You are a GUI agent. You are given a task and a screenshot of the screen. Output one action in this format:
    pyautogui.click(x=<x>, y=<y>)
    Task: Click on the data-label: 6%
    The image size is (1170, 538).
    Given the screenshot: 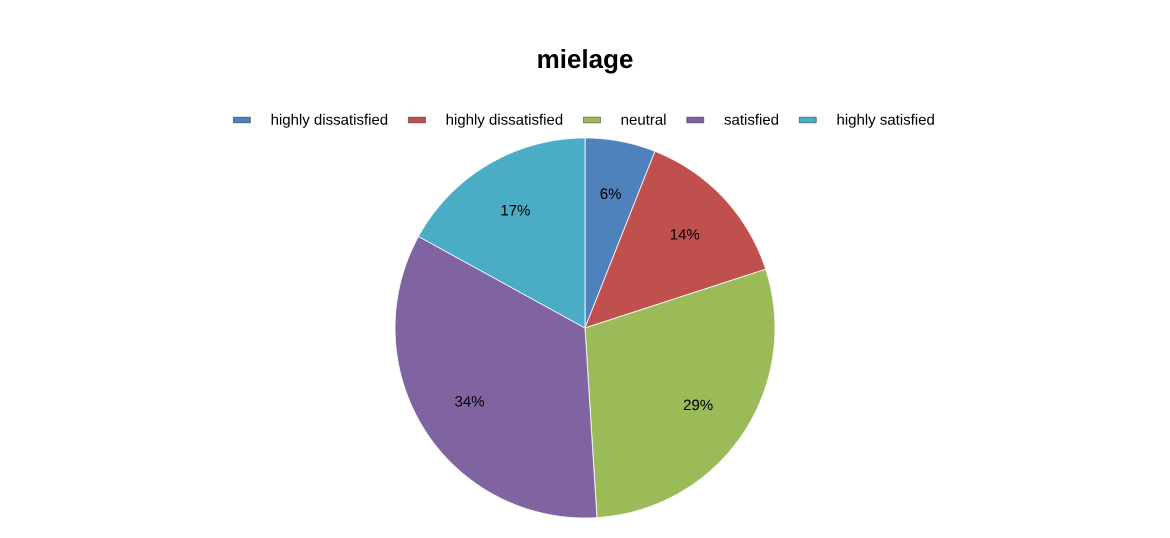 What is the action you would take?
    pyautogui.click(x=610, y=193)
    